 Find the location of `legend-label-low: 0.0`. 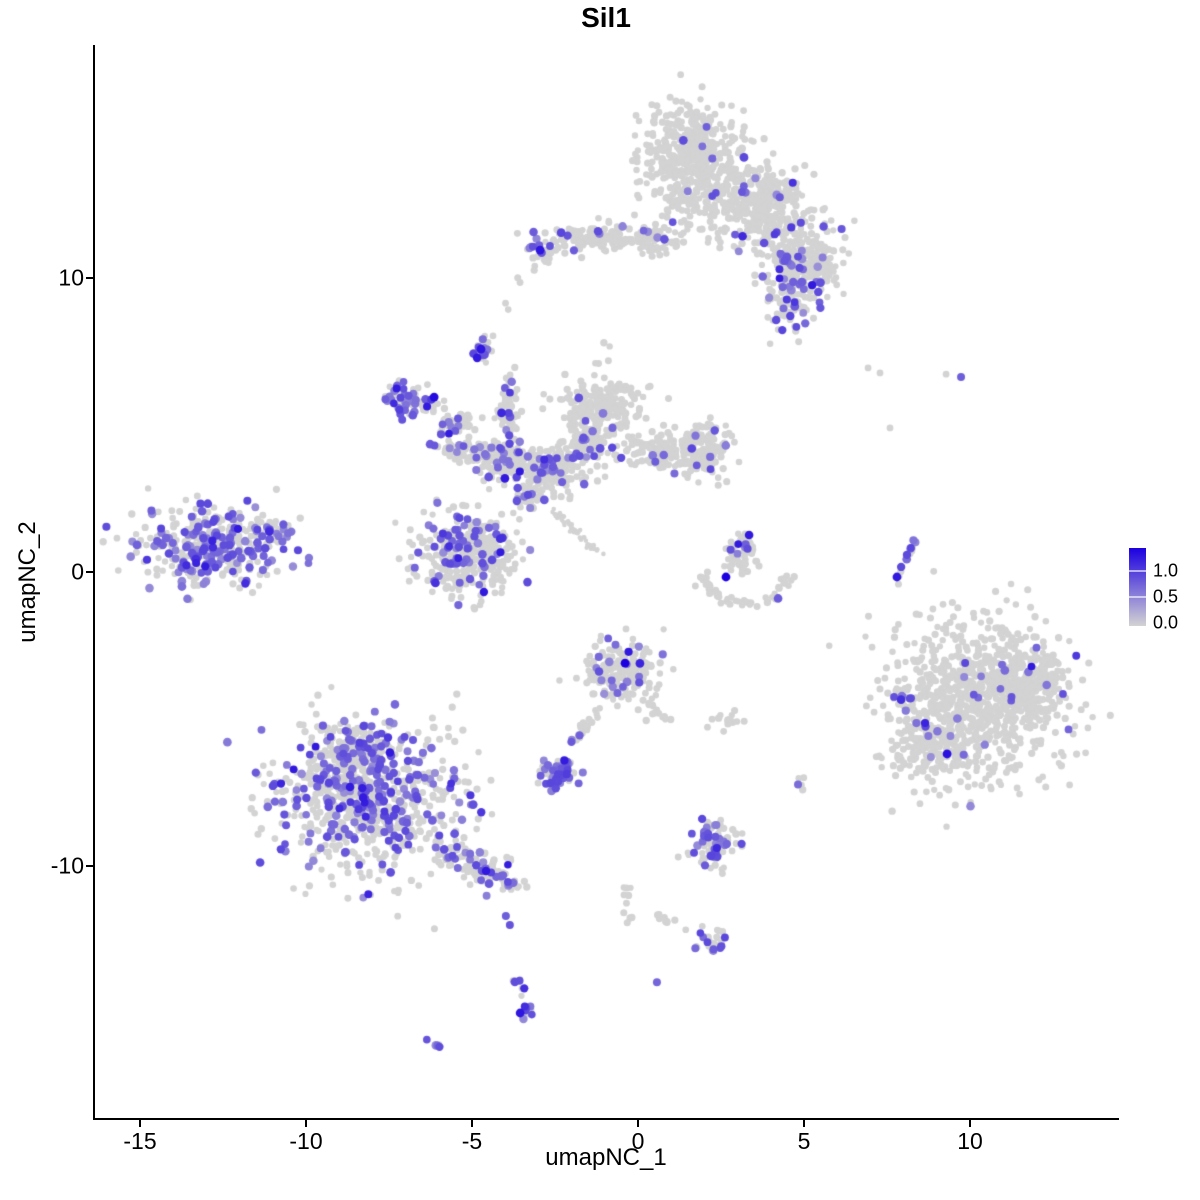

legend-label-low: 0.0 is located at coordinates (1166, 622).